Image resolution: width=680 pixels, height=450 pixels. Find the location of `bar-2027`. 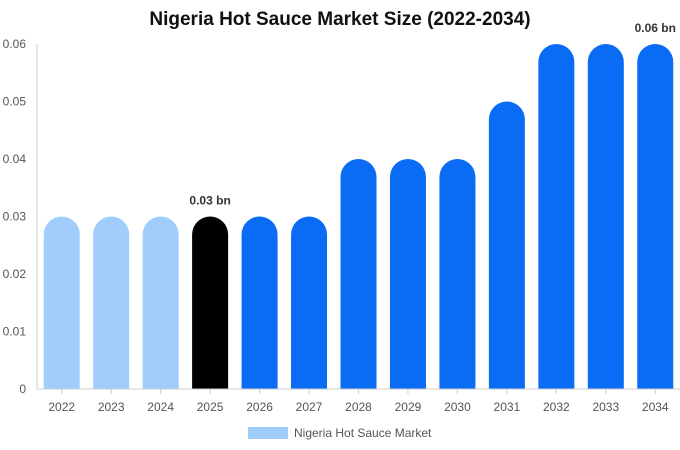

bar-2027 is located at coordinates (309, 302).